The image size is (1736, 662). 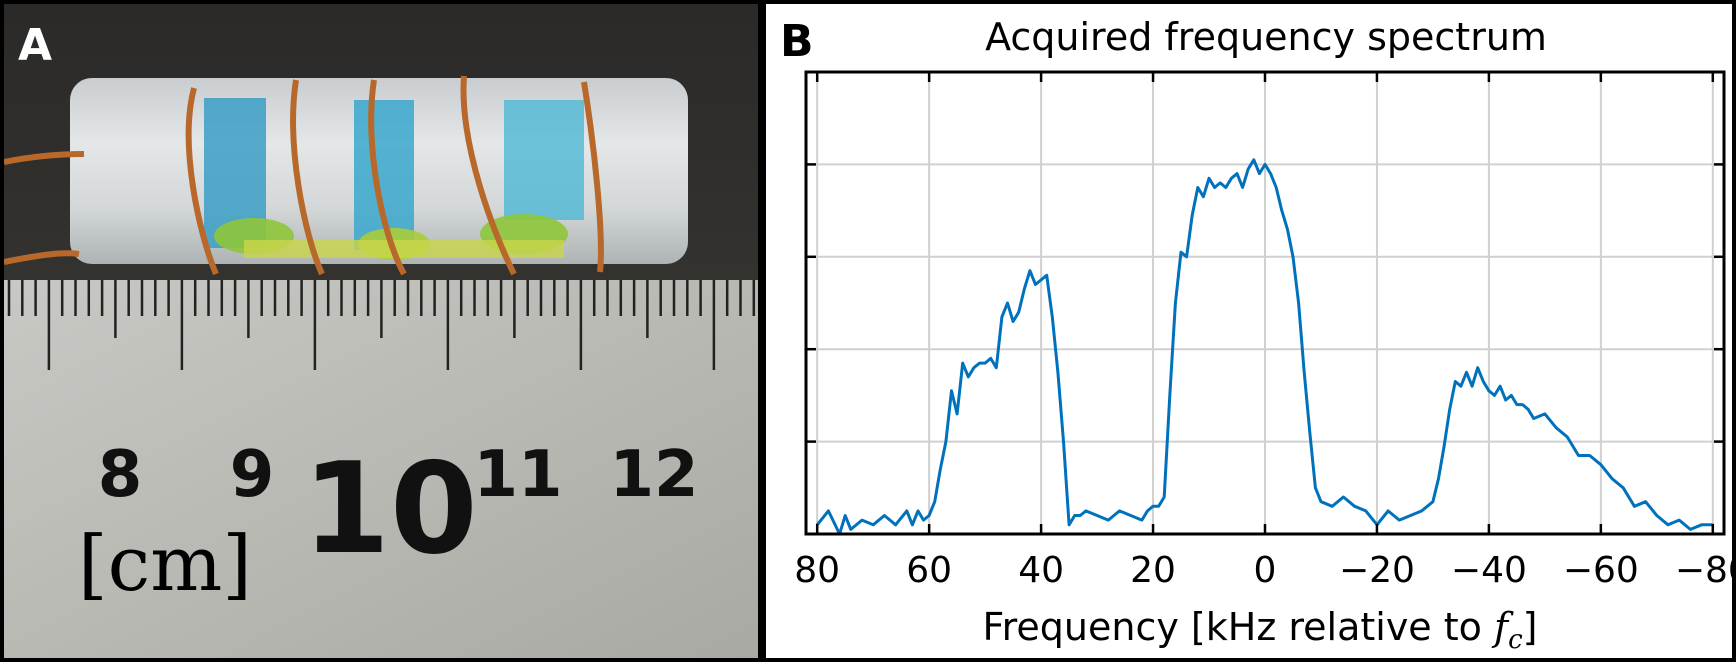 What do you see at coordinates (35, 45) in the screenshot?
I see `panel-a-letter: A` at bounding box center [35, 45].